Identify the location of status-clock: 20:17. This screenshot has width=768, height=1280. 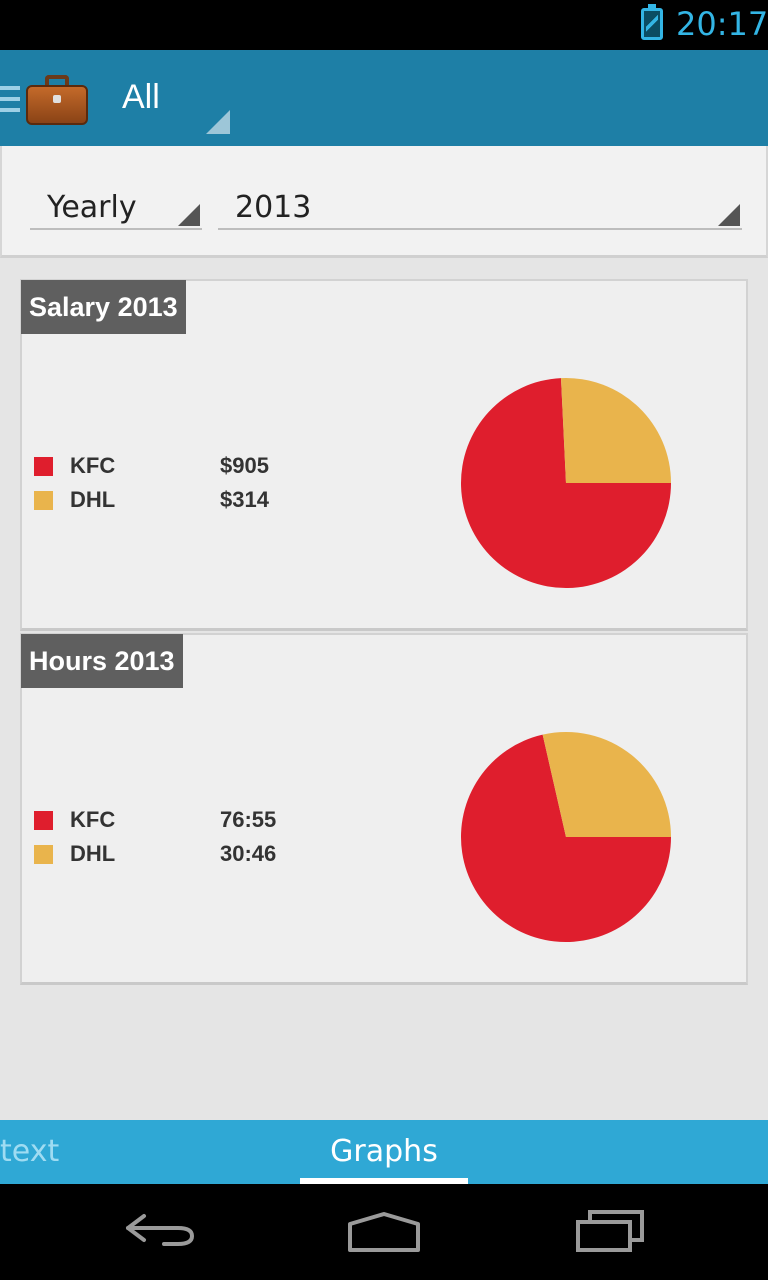
(722, 24).